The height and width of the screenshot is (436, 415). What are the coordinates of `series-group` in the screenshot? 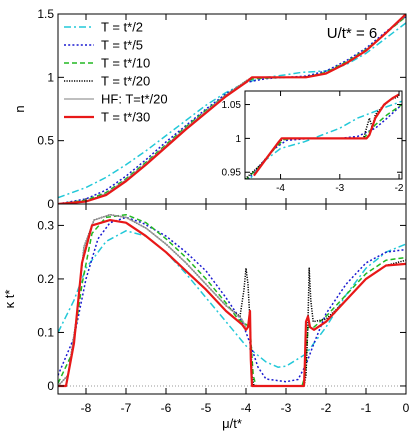 It's located at (323, 136).